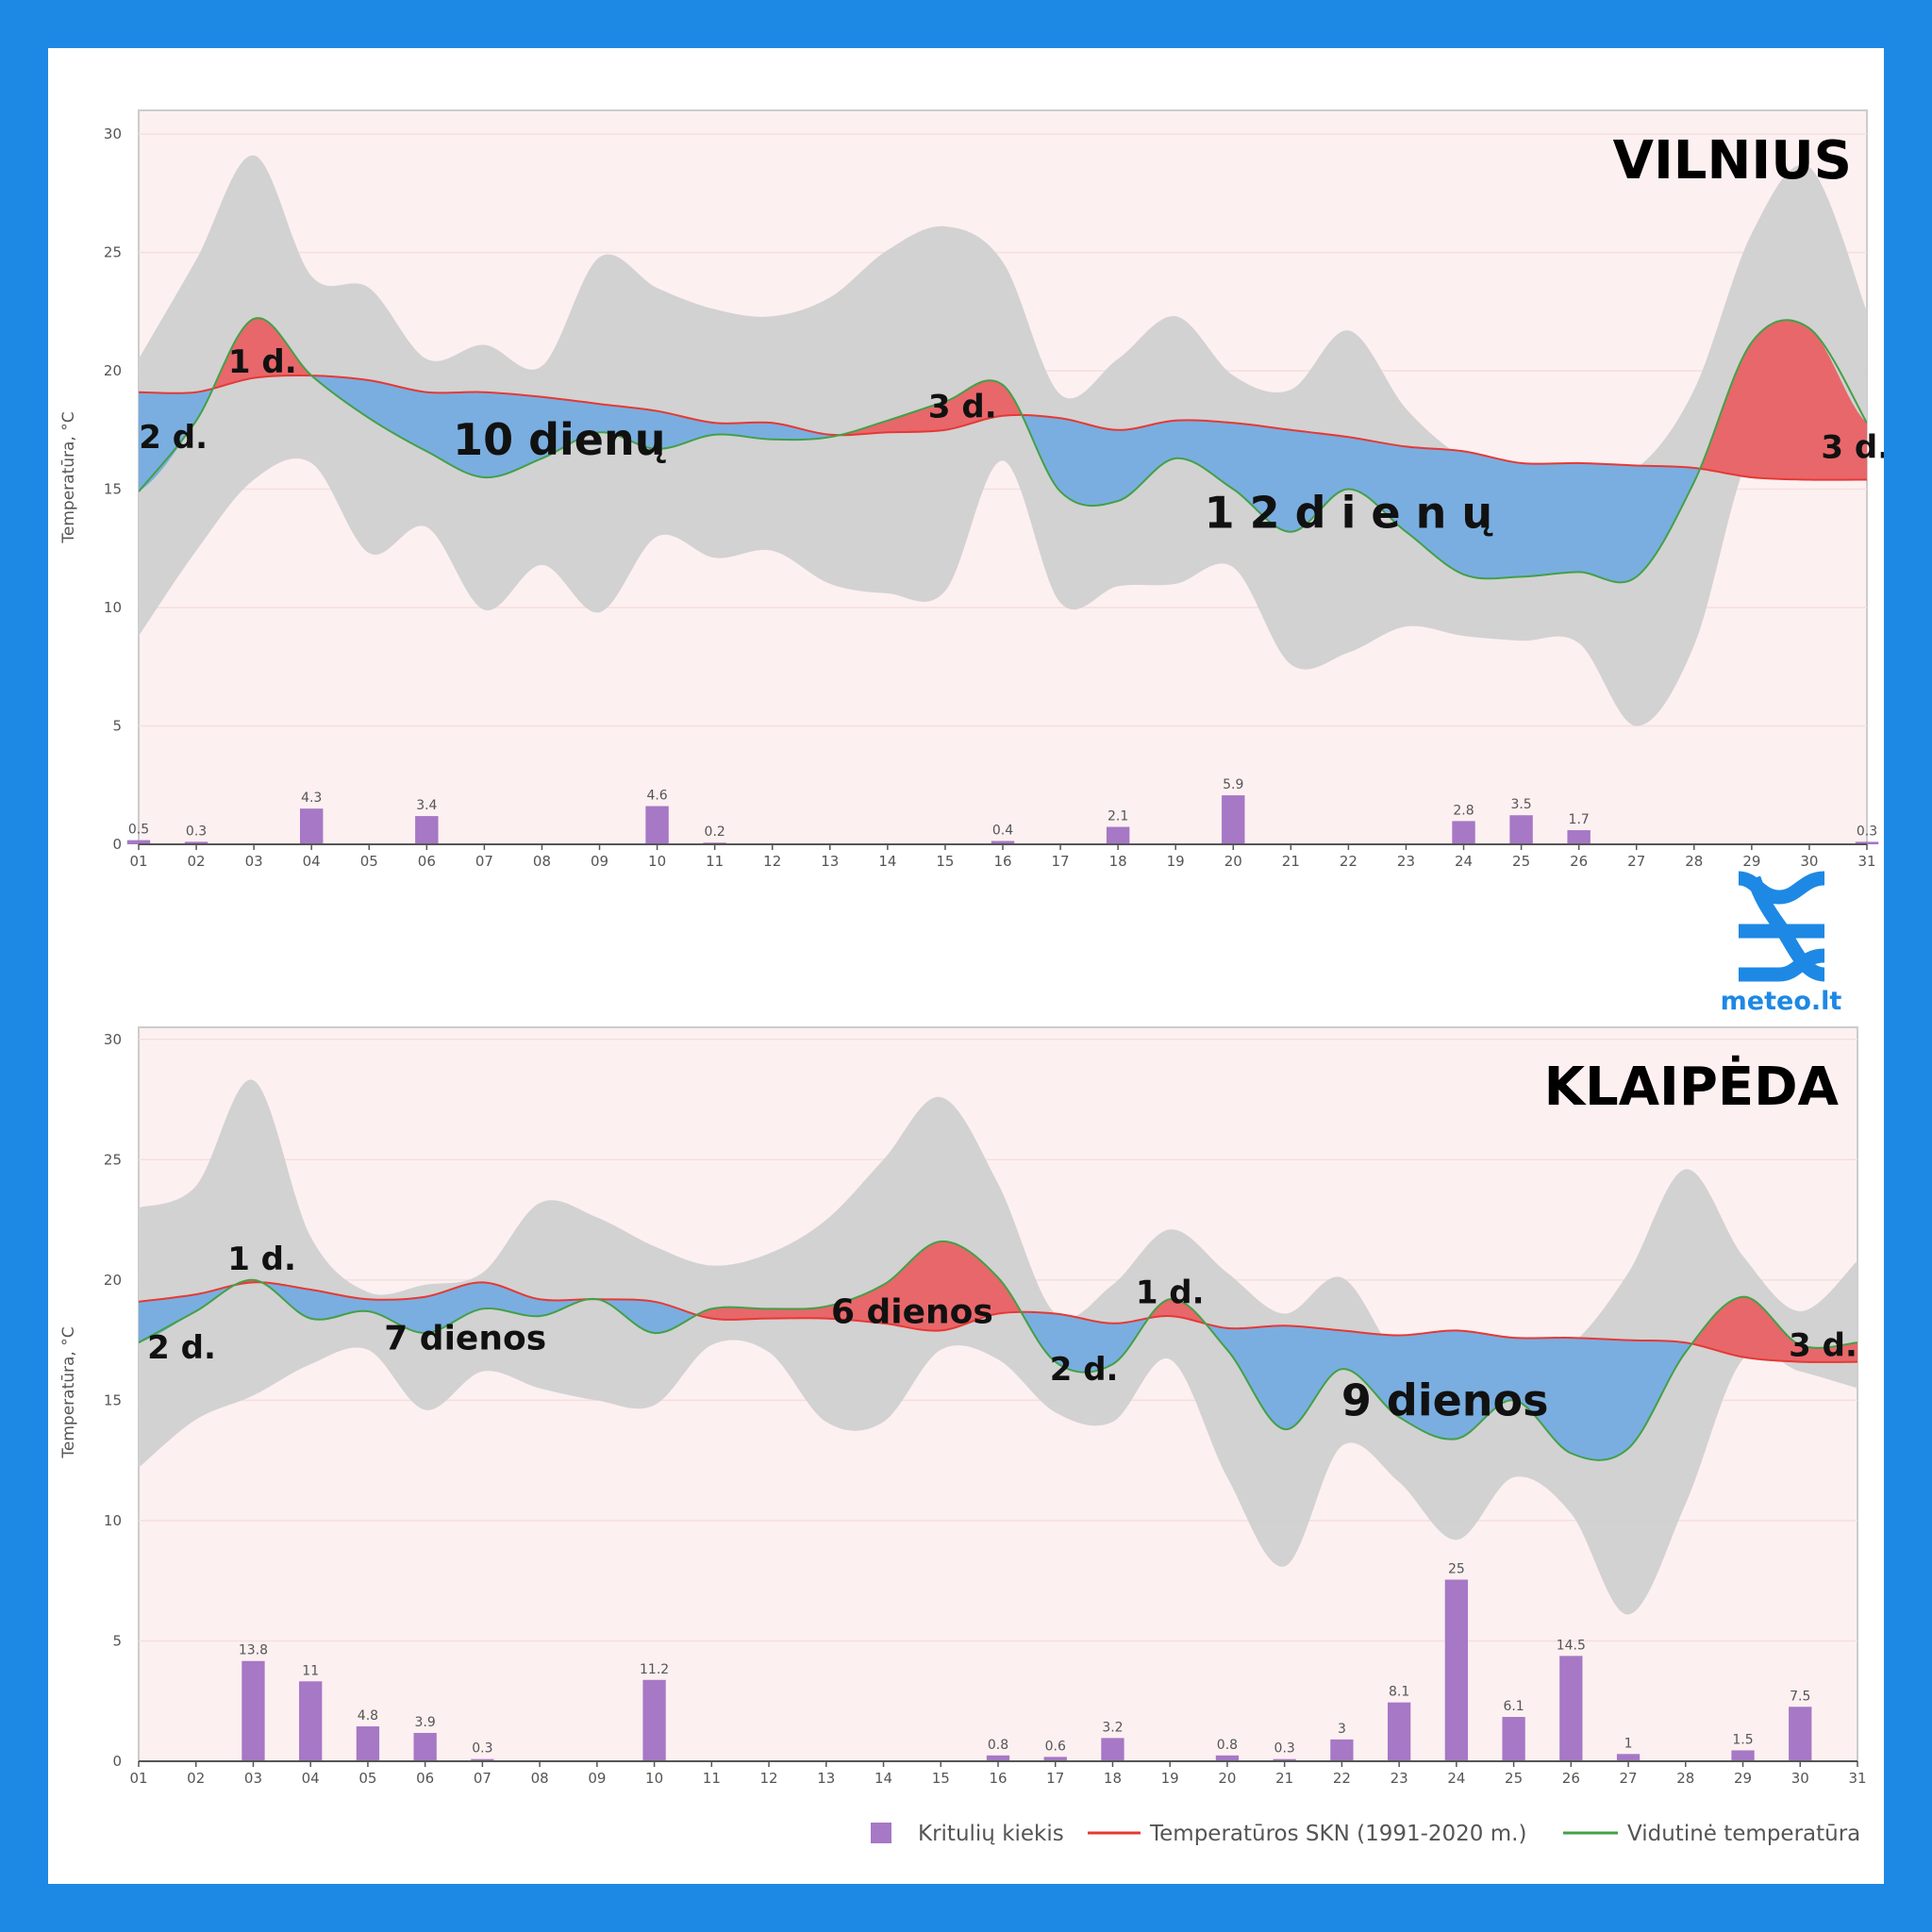  I want to click on period-annotation: 9 dienos, so click(1445, 1400).